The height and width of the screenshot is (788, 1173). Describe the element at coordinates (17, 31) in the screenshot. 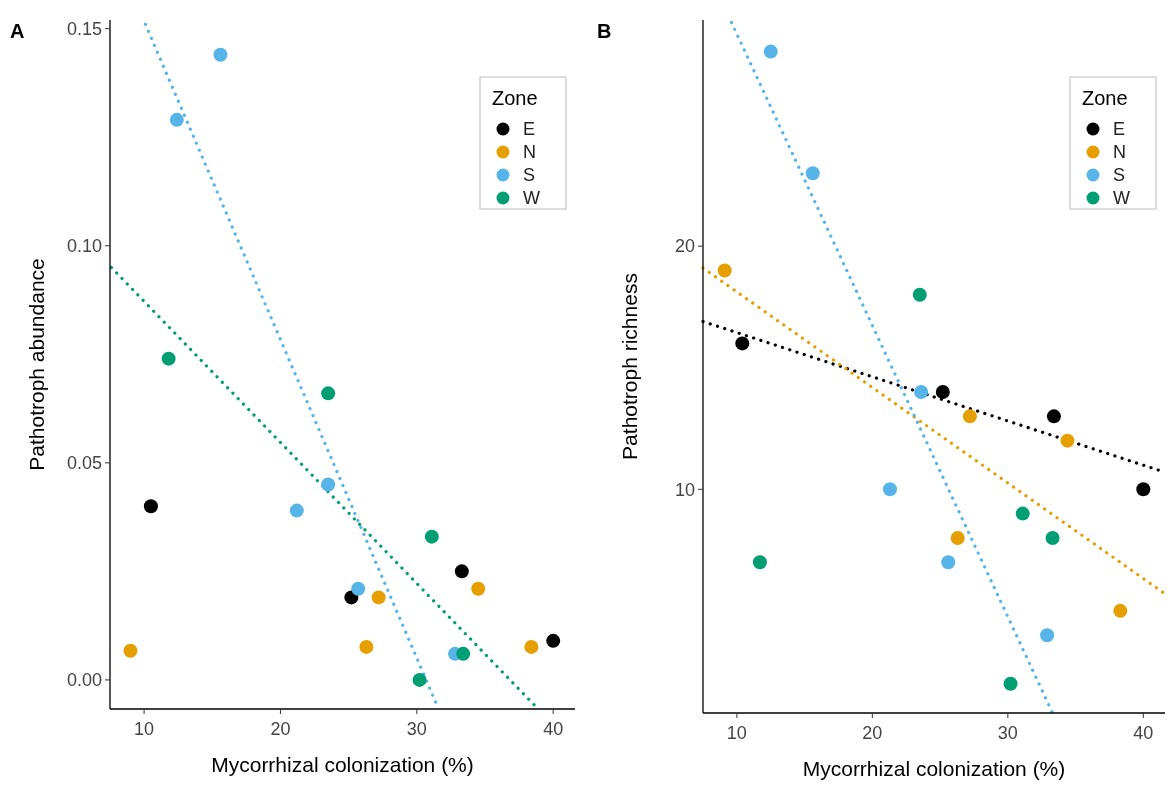

I see `chart-title: A` at that location.